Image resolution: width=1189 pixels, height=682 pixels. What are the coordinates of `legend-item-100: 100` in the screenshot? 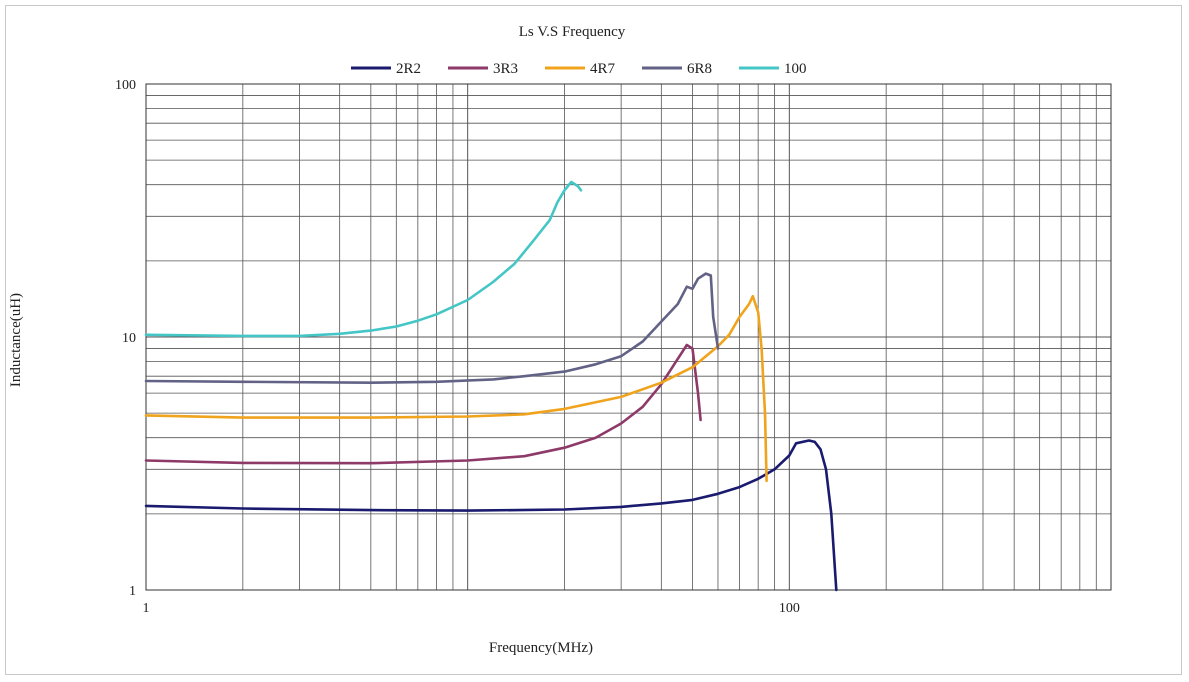 It's located at (773, 69).